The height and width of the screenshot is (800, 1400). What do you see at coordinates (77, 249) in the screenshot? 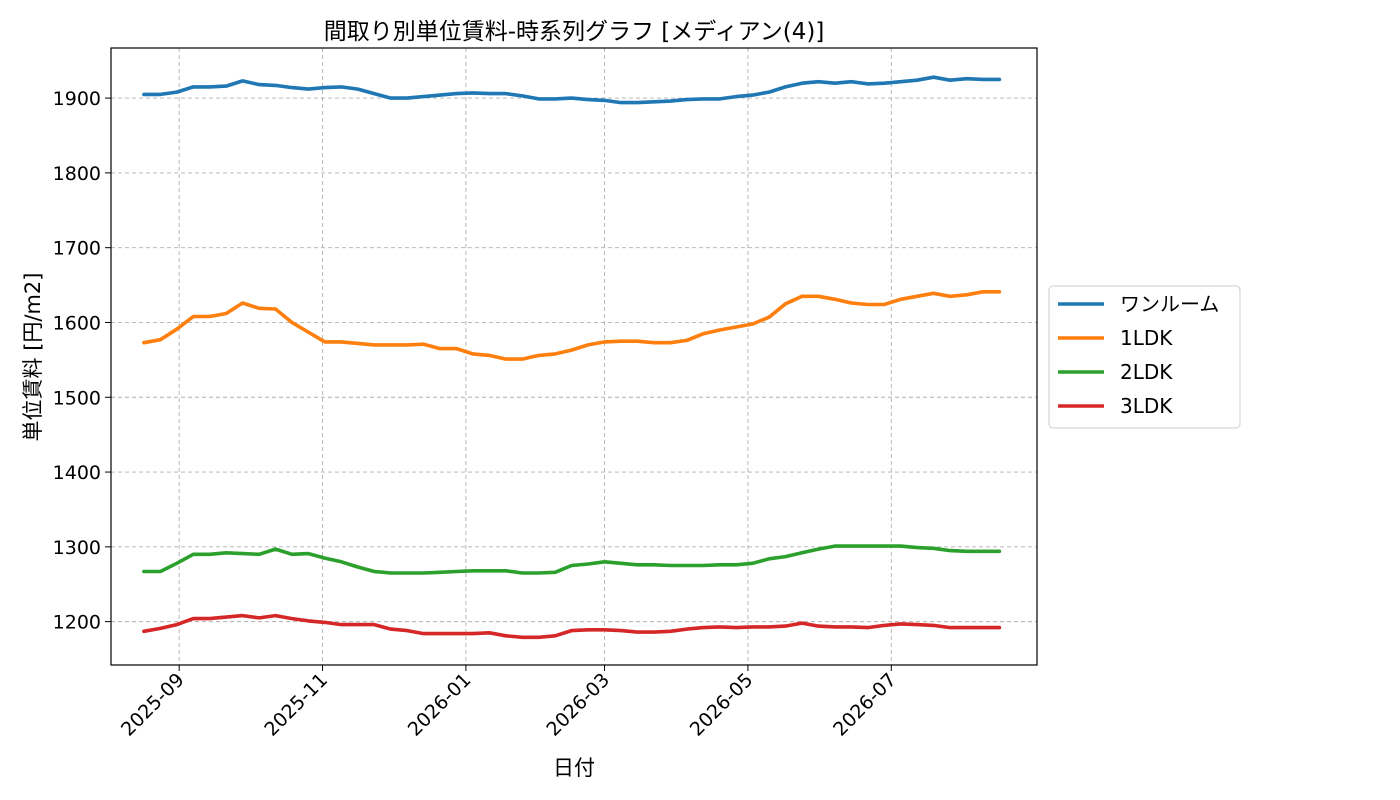
I see `y-tick-label: 1700` at bounding box center [77, 249].